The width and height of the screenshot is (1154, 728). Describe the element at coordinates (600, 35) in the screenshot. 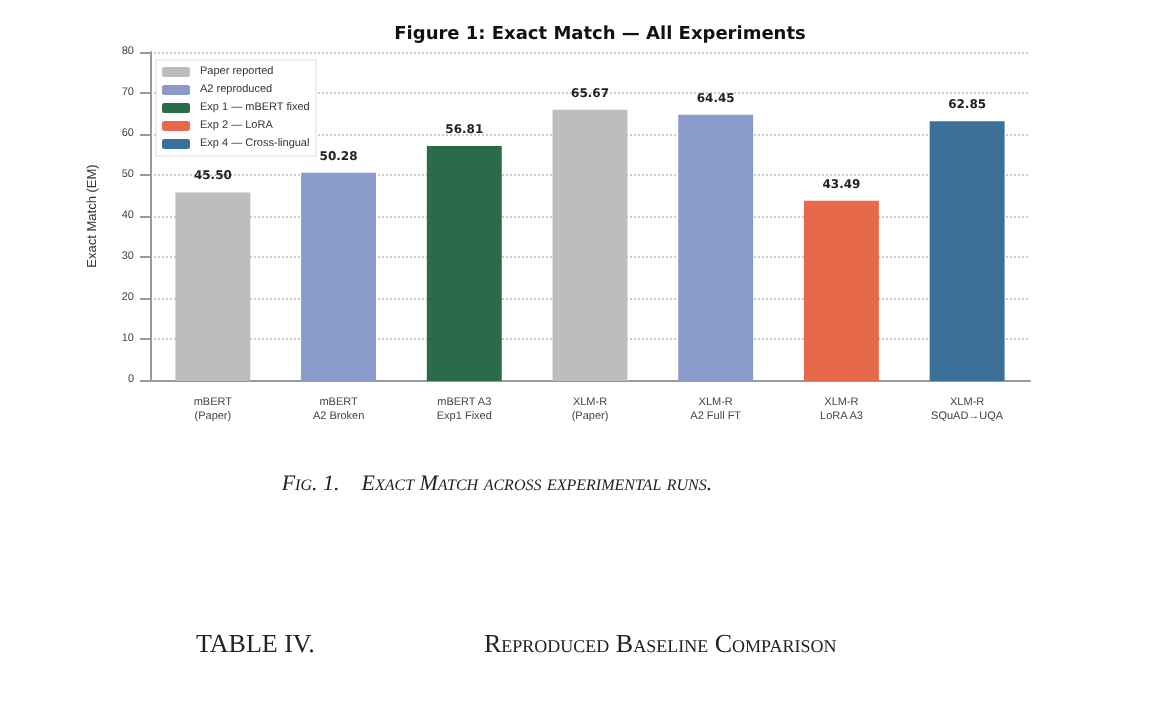

I see `chart-title: Figure 1: Exact Match — All Experiments` at that location.